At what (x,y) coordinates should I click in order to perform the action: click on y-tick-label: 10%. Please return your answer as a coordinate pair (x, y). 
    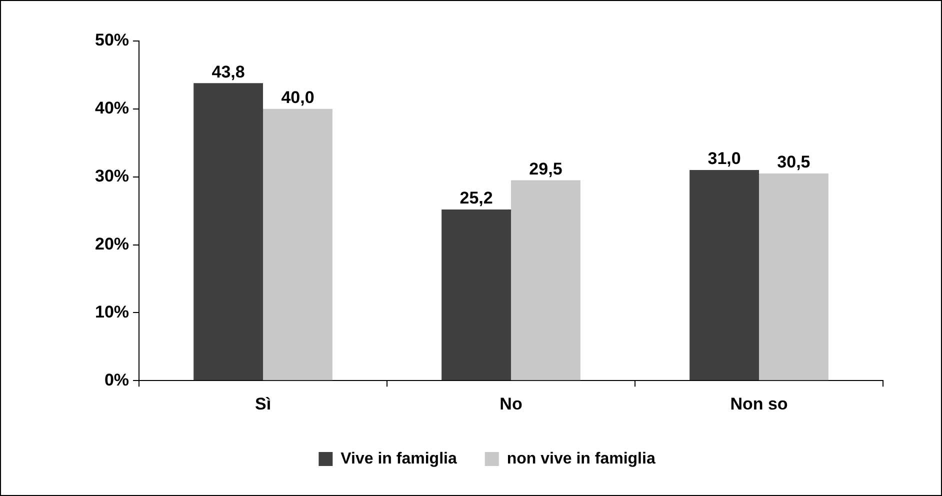
    Looking at the image, I should click on (112, 312).